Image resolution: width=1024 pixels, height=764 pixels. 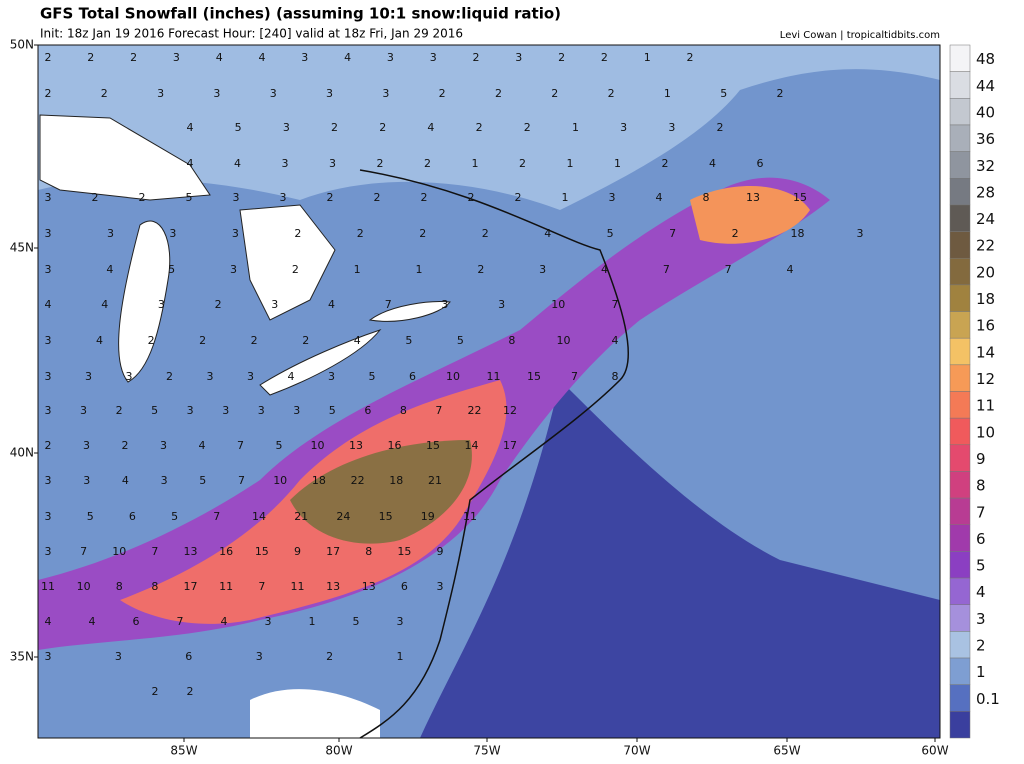 What do you see at coordinates (22, 453) in the screenshot?
I see `lat-label: 40N` at bounding box center [22, 453].